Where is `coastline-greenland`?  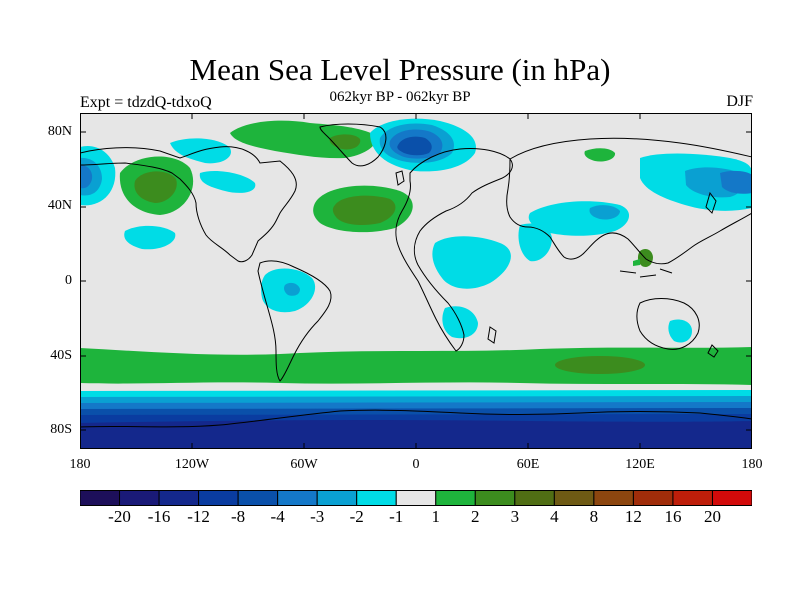
coastline-greenland is located at coordinates (353, 145).